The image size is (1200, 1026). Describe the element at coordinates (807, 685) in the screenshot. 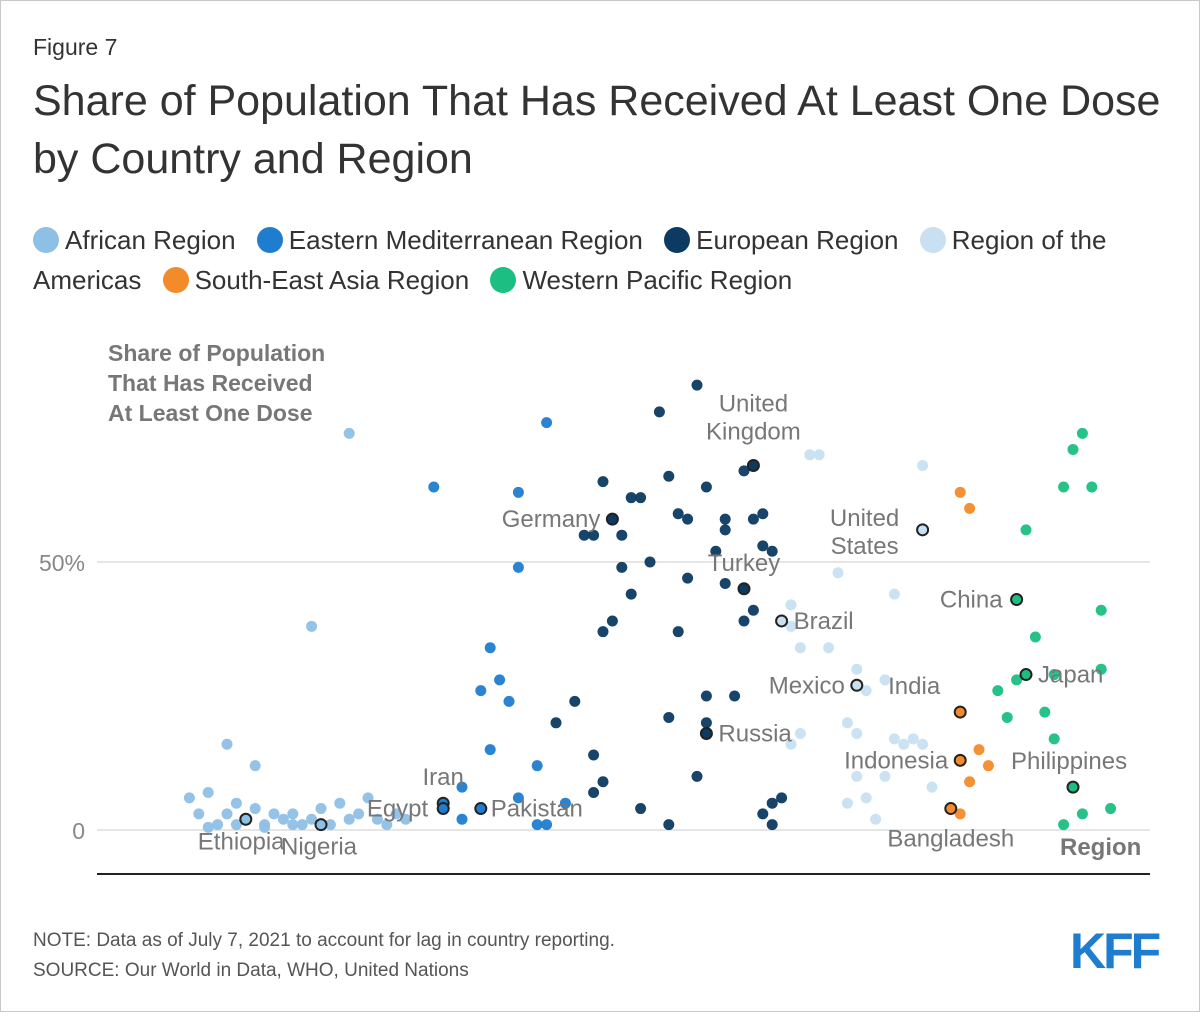

I see `annotation-label: Mexico` at that location.